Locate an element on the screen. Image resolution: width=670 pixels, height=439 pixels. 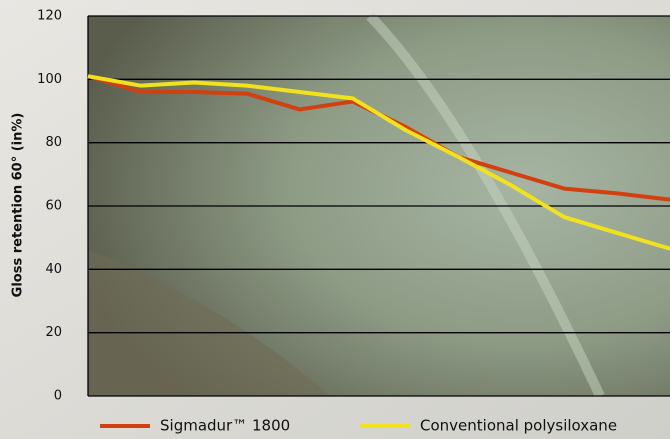
y-axis-label: Gloss retention 60° (in%) is located at coordinates (18, 205).